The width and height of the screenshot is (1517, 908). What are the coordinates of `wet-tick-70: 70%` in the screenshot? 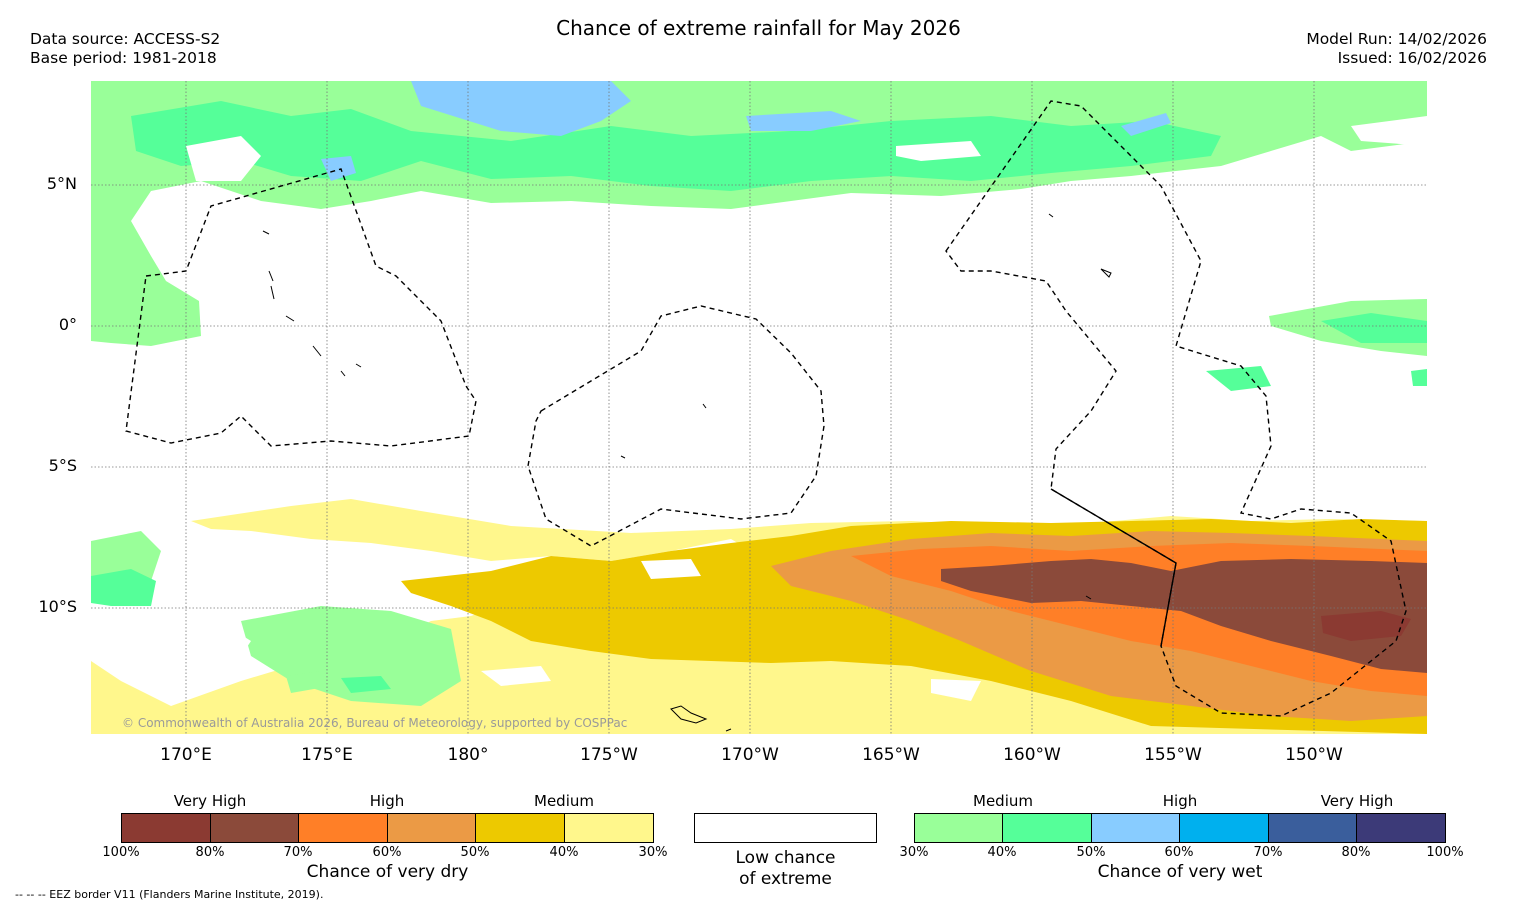 It's located at (1268, 852).